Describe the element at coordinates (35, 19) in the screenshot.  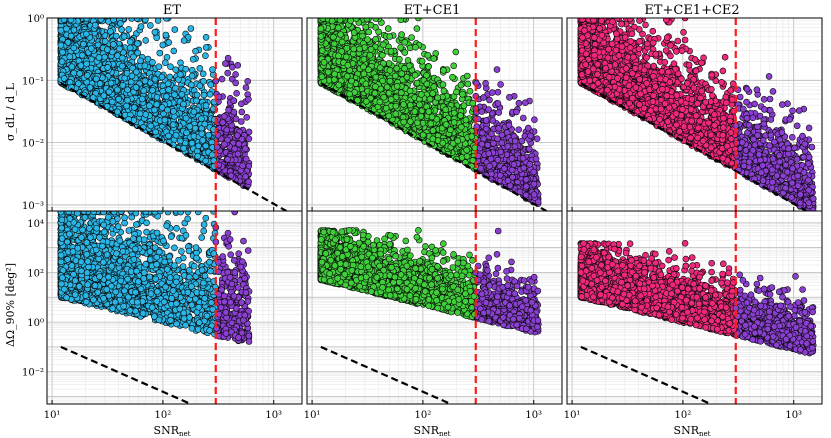
I see `y-tick-label: 10⁰` at that location.